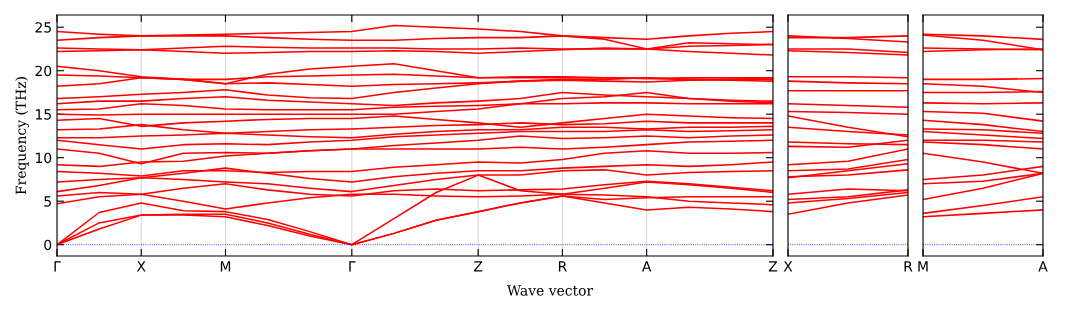  I want to click on y-tick-label: 10, so click(43, 158).